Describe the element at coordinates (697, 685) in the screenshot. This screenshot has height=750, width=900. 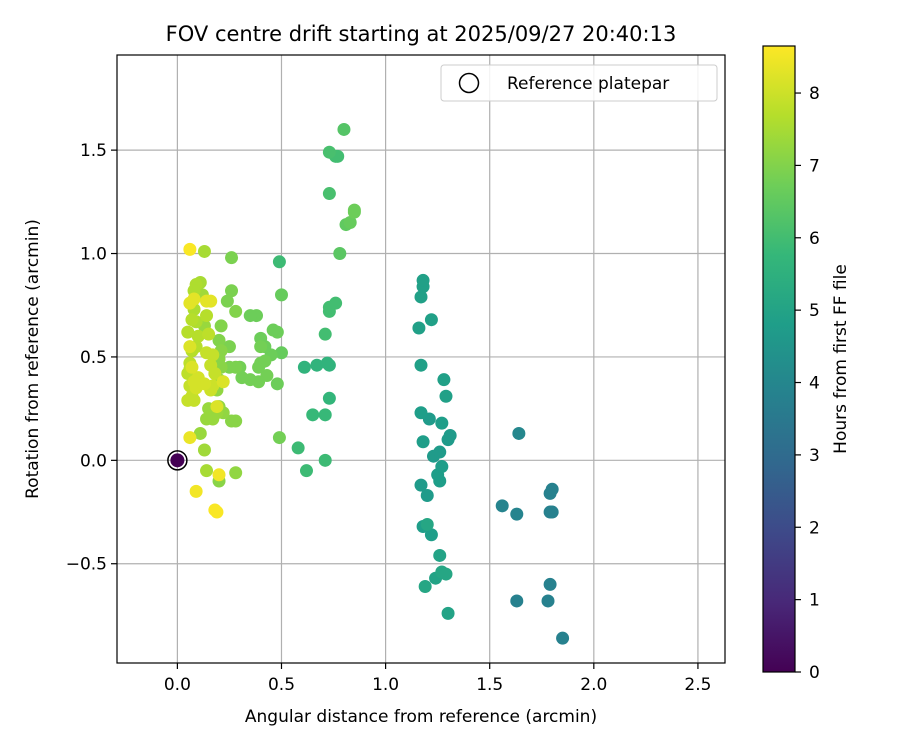
I see `x-tick-label: 2.5` at that location.